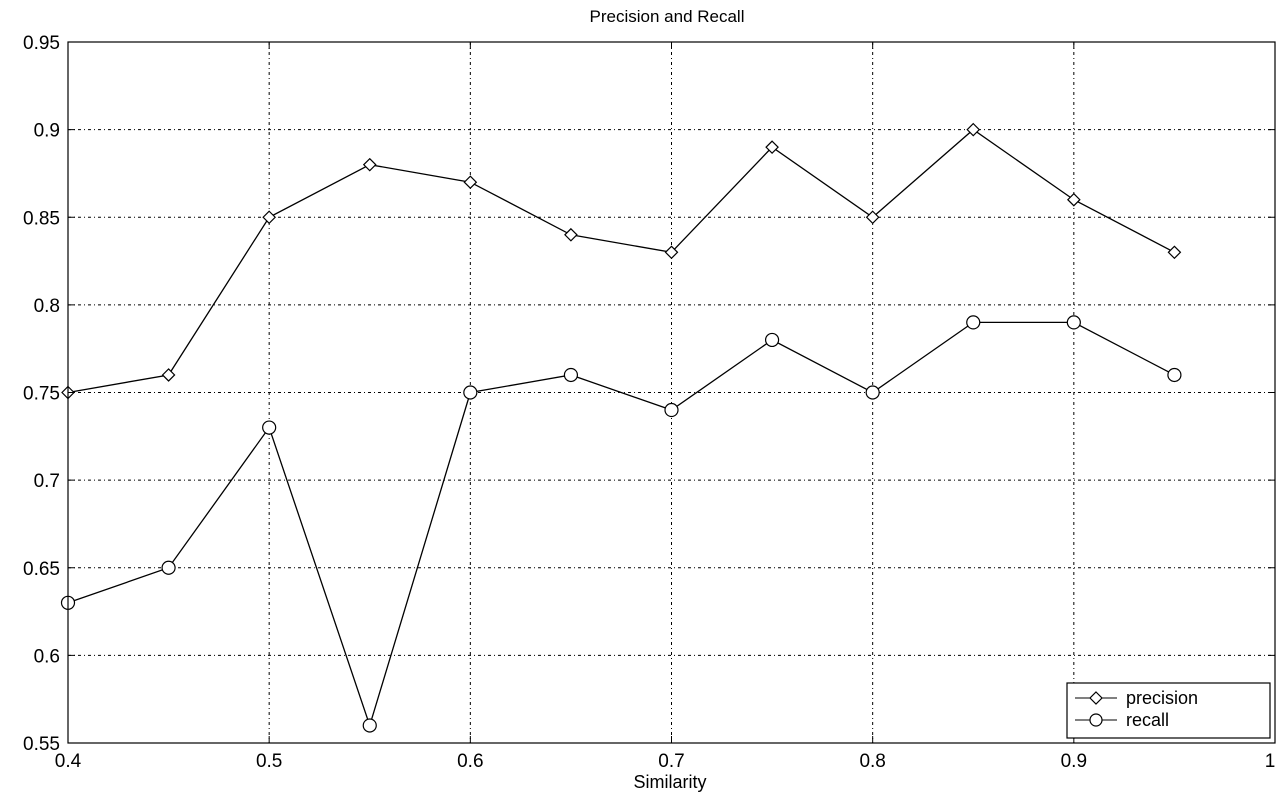  Describe the element at coordinates (47, 306) in the screenshot. I see `y-tick-label: 0.8` at that location.